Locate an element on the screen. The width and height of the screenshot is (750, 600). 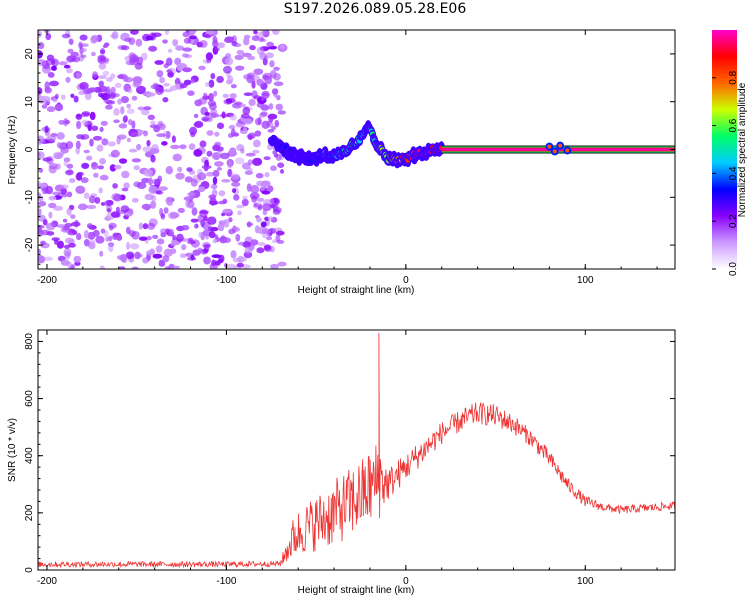
y-tick-label: -10 is located at coordinates (29, 197).